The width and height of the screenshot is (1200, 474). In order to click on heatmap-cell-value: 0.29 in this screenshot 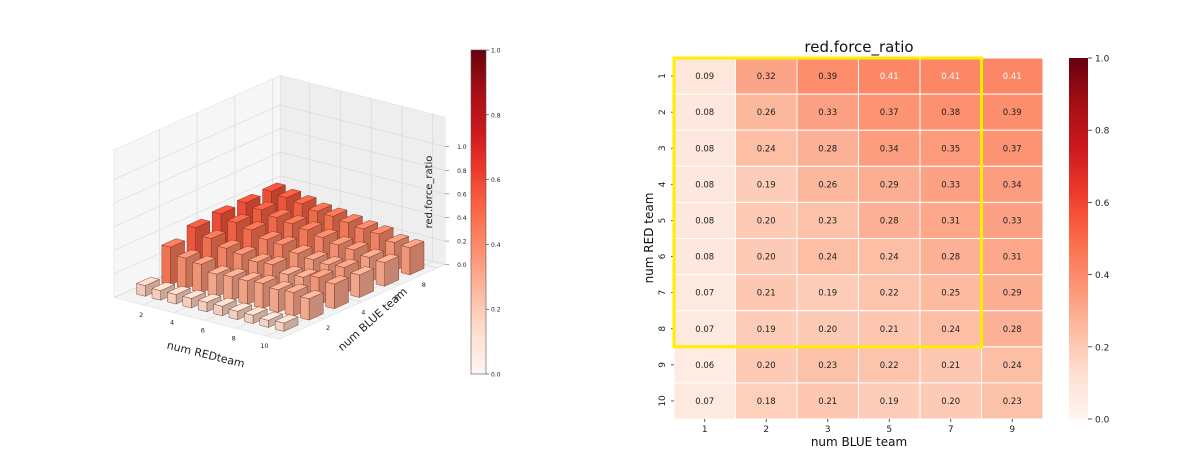, I will do `click(1012, 294)`.